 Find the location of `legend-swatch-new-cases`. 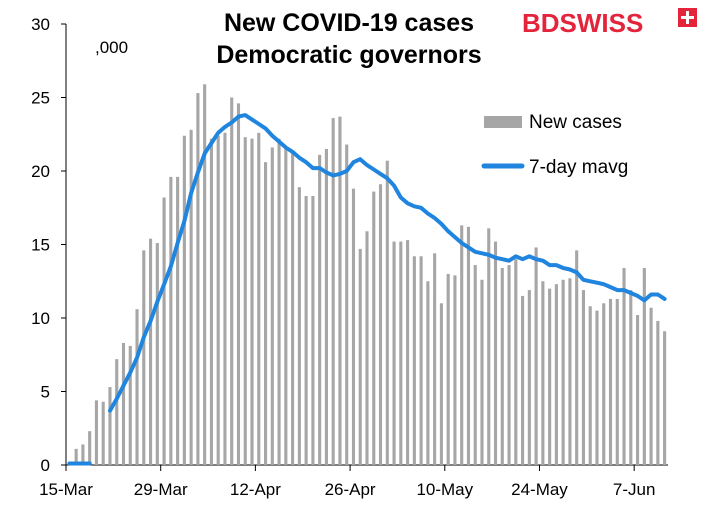

legend-swatch-new-cases is located at coordinates (503, 122).